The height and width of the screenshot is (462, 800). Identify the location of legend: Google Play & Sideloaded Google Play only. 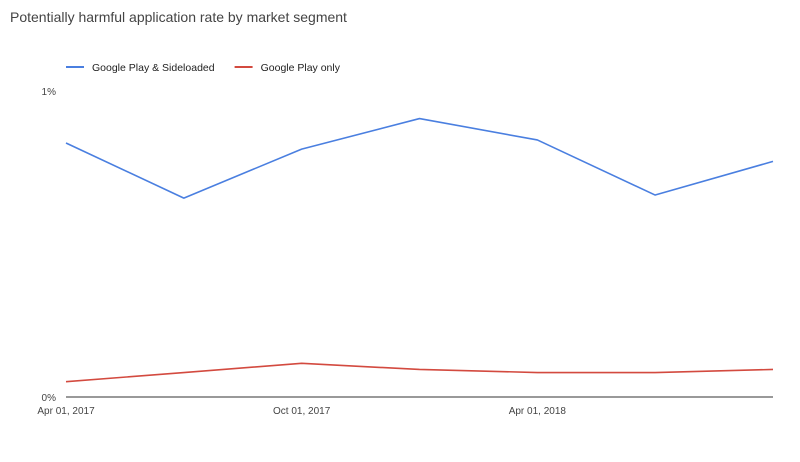
(203, 68).